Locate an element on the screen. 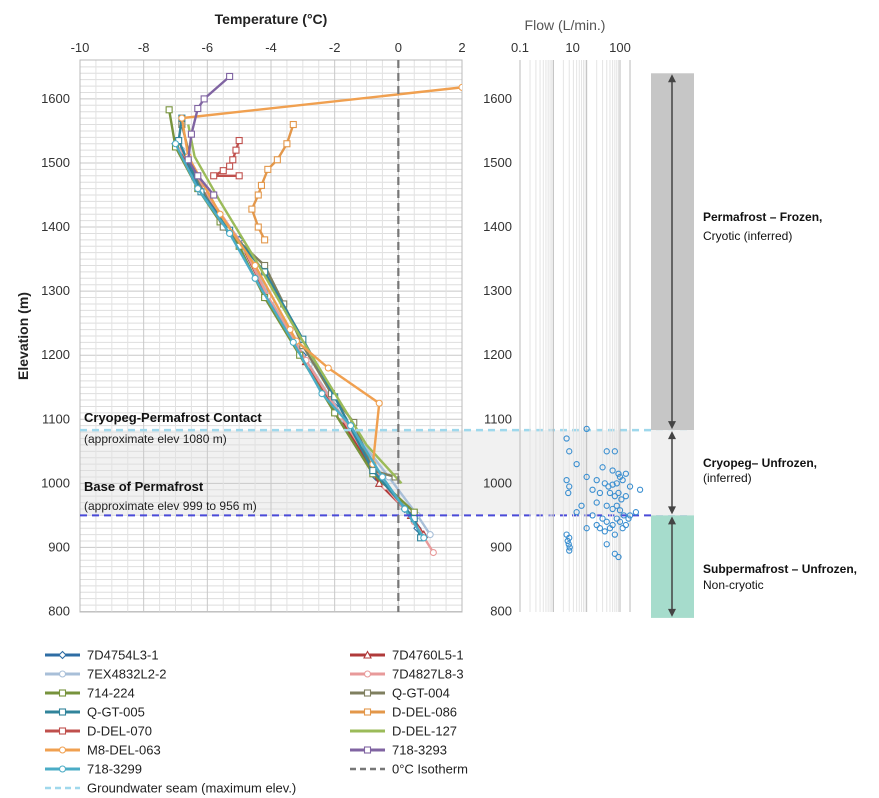  legend-entry-718-3293: 718-3293 is located at coordinates (398, 750).